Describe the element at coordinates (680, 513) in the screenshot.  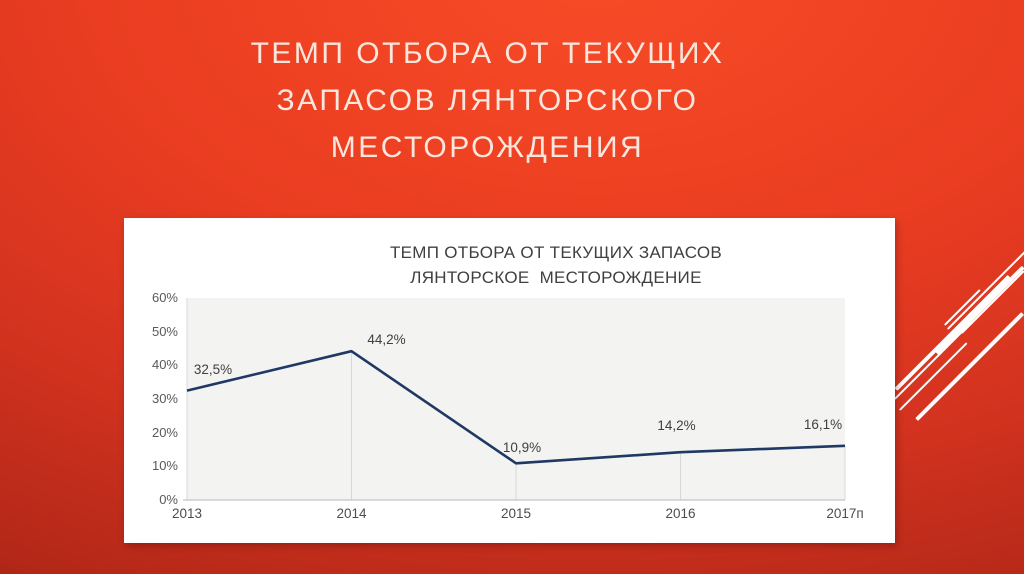
I see `x-axis-label: 2016` at that location.